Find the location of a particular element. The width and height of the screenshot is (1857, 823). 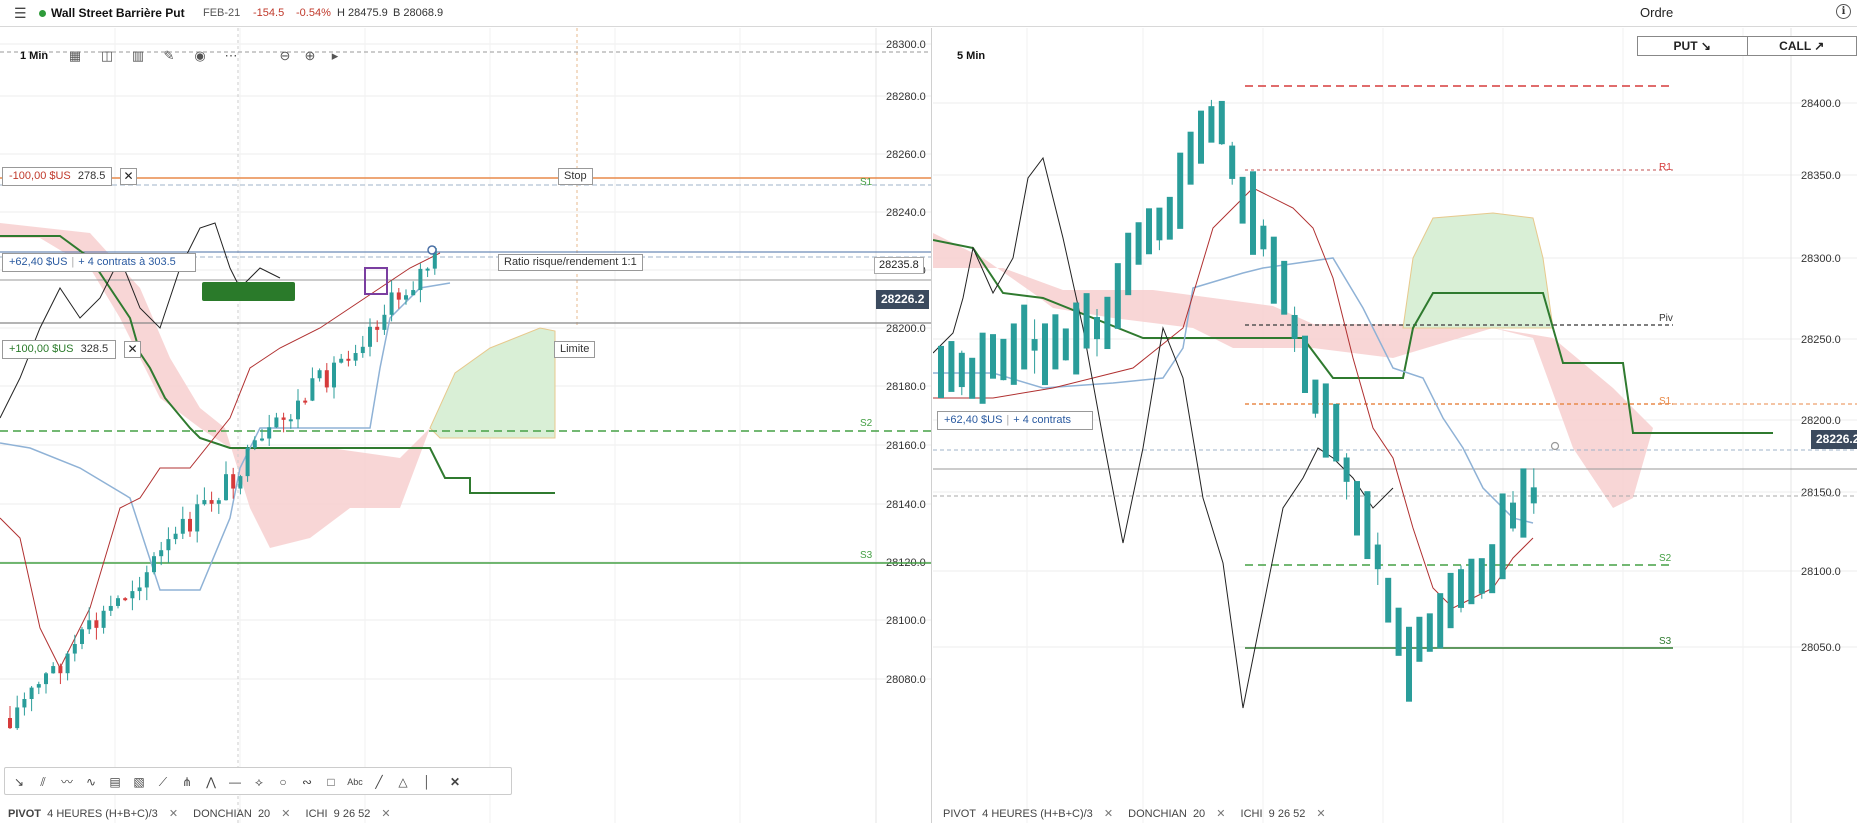

text-icon: Abc is located at coordinates (355, 782).